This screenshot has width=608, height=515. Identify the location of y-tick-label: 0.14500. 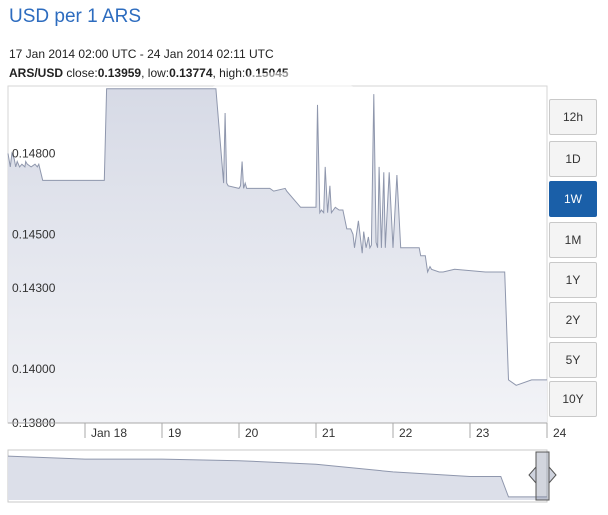
(34, 234).